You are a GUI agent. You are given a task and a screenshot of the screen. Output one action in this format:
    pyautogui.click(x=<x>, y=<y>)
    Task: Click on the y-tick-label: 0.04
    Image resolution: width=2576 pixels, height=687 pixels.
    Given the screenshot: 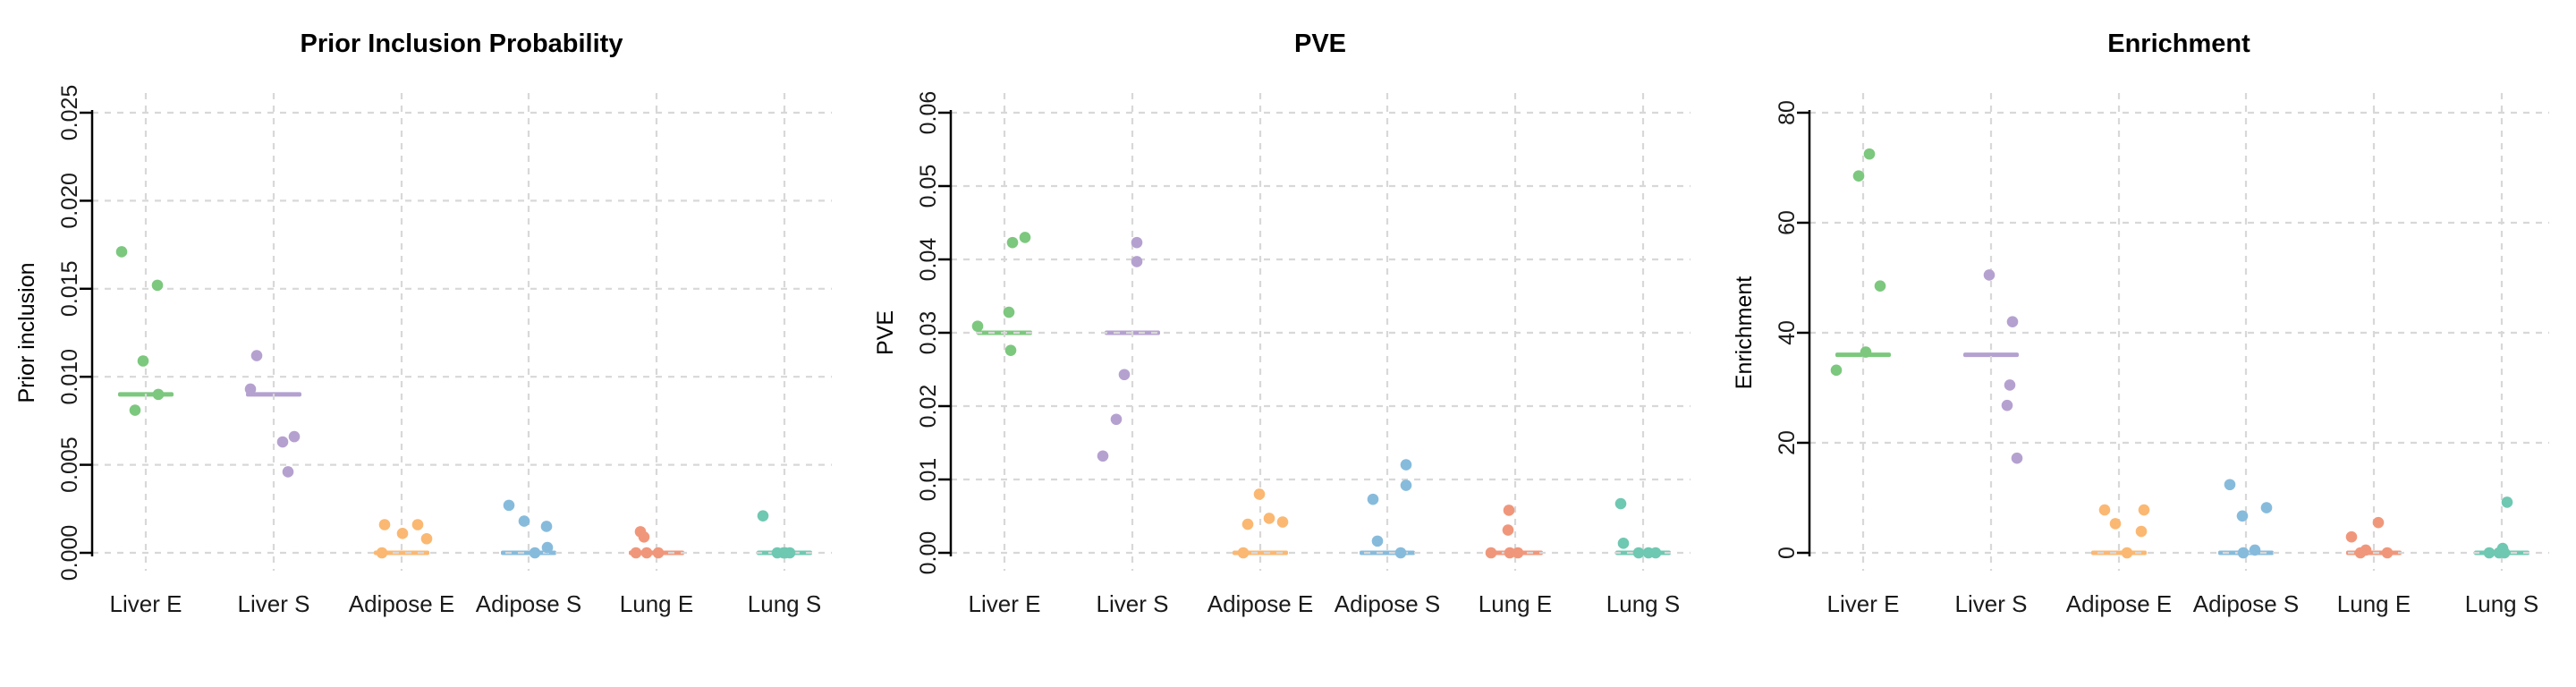 What is the action you would take?
    pyautogui.click(x=928, y=260)
    